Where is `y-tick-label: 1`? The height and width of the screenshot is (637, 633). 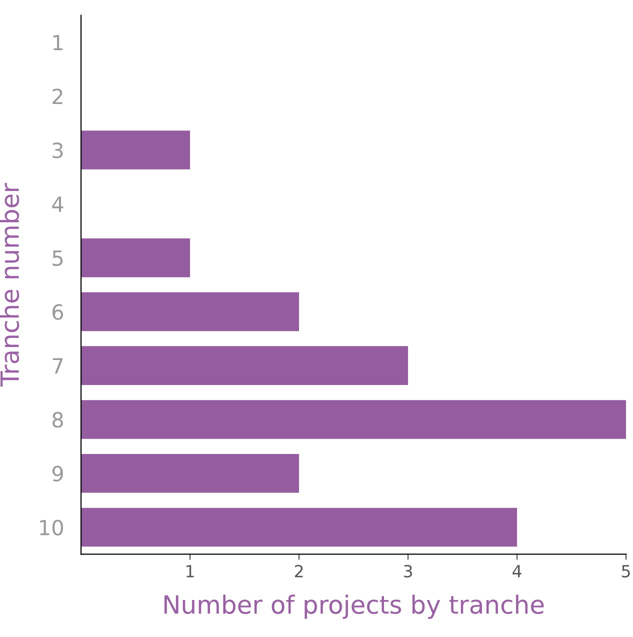 y-tick-label: 1 is located at coordinates (57, 42).